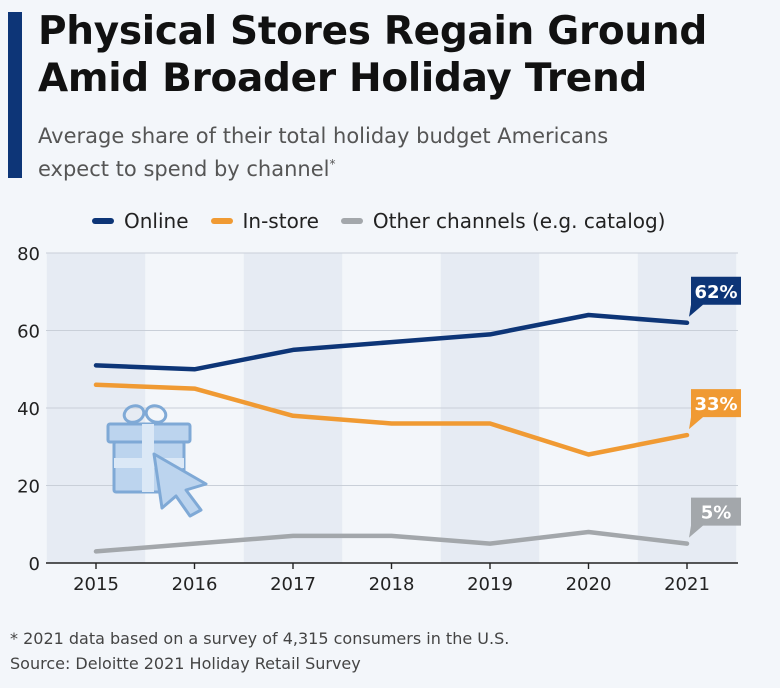 This screenshot has width=780, height=688. Describe the element at coordinates (490, 584) in the screenshot. I see `x-tick-label: 2019` at that location.